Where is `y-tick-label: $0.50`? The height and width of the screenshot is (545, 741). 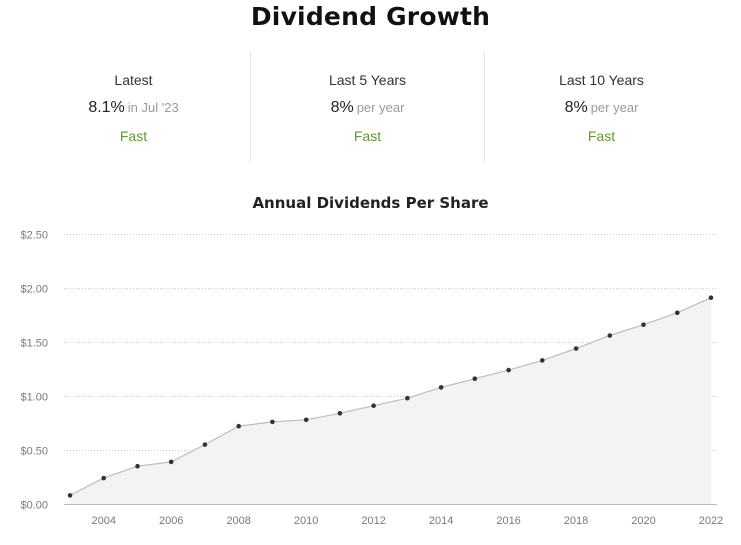
y-tick-label: $0.50 is located at coordinates (34, 452).